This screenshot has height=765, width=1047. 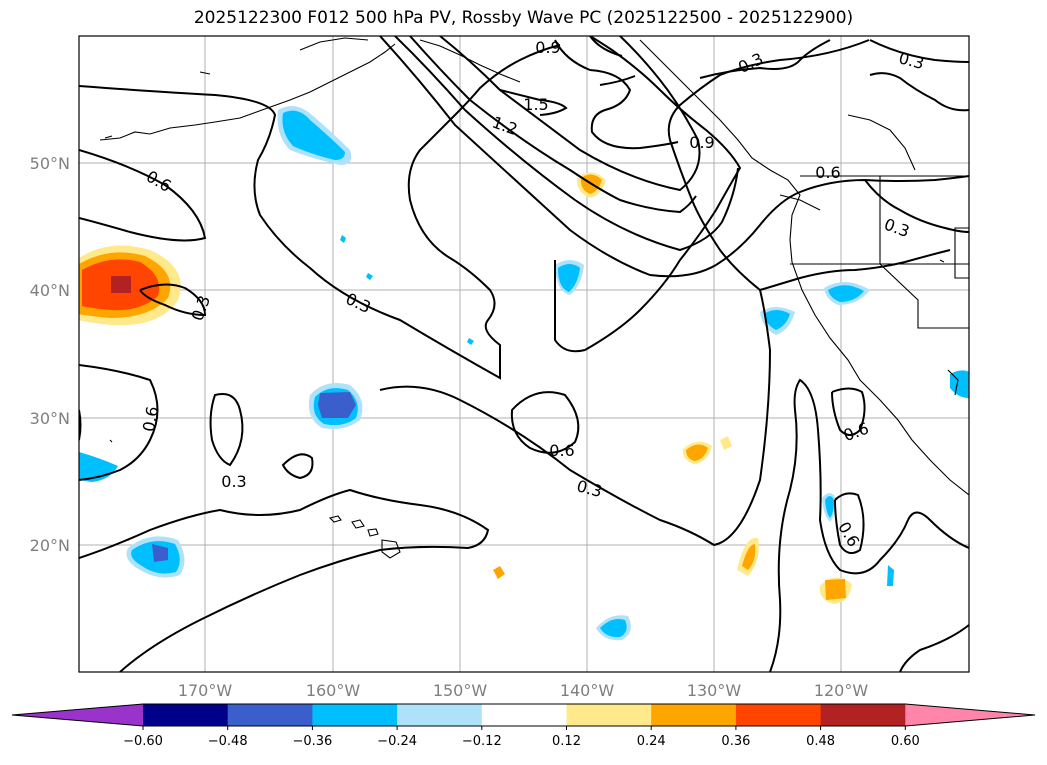 What do you see at coordinates (397, 741) in the screenshot?
I see `colorbar-tick-label: −0.24` at bounding box center [397, 741].